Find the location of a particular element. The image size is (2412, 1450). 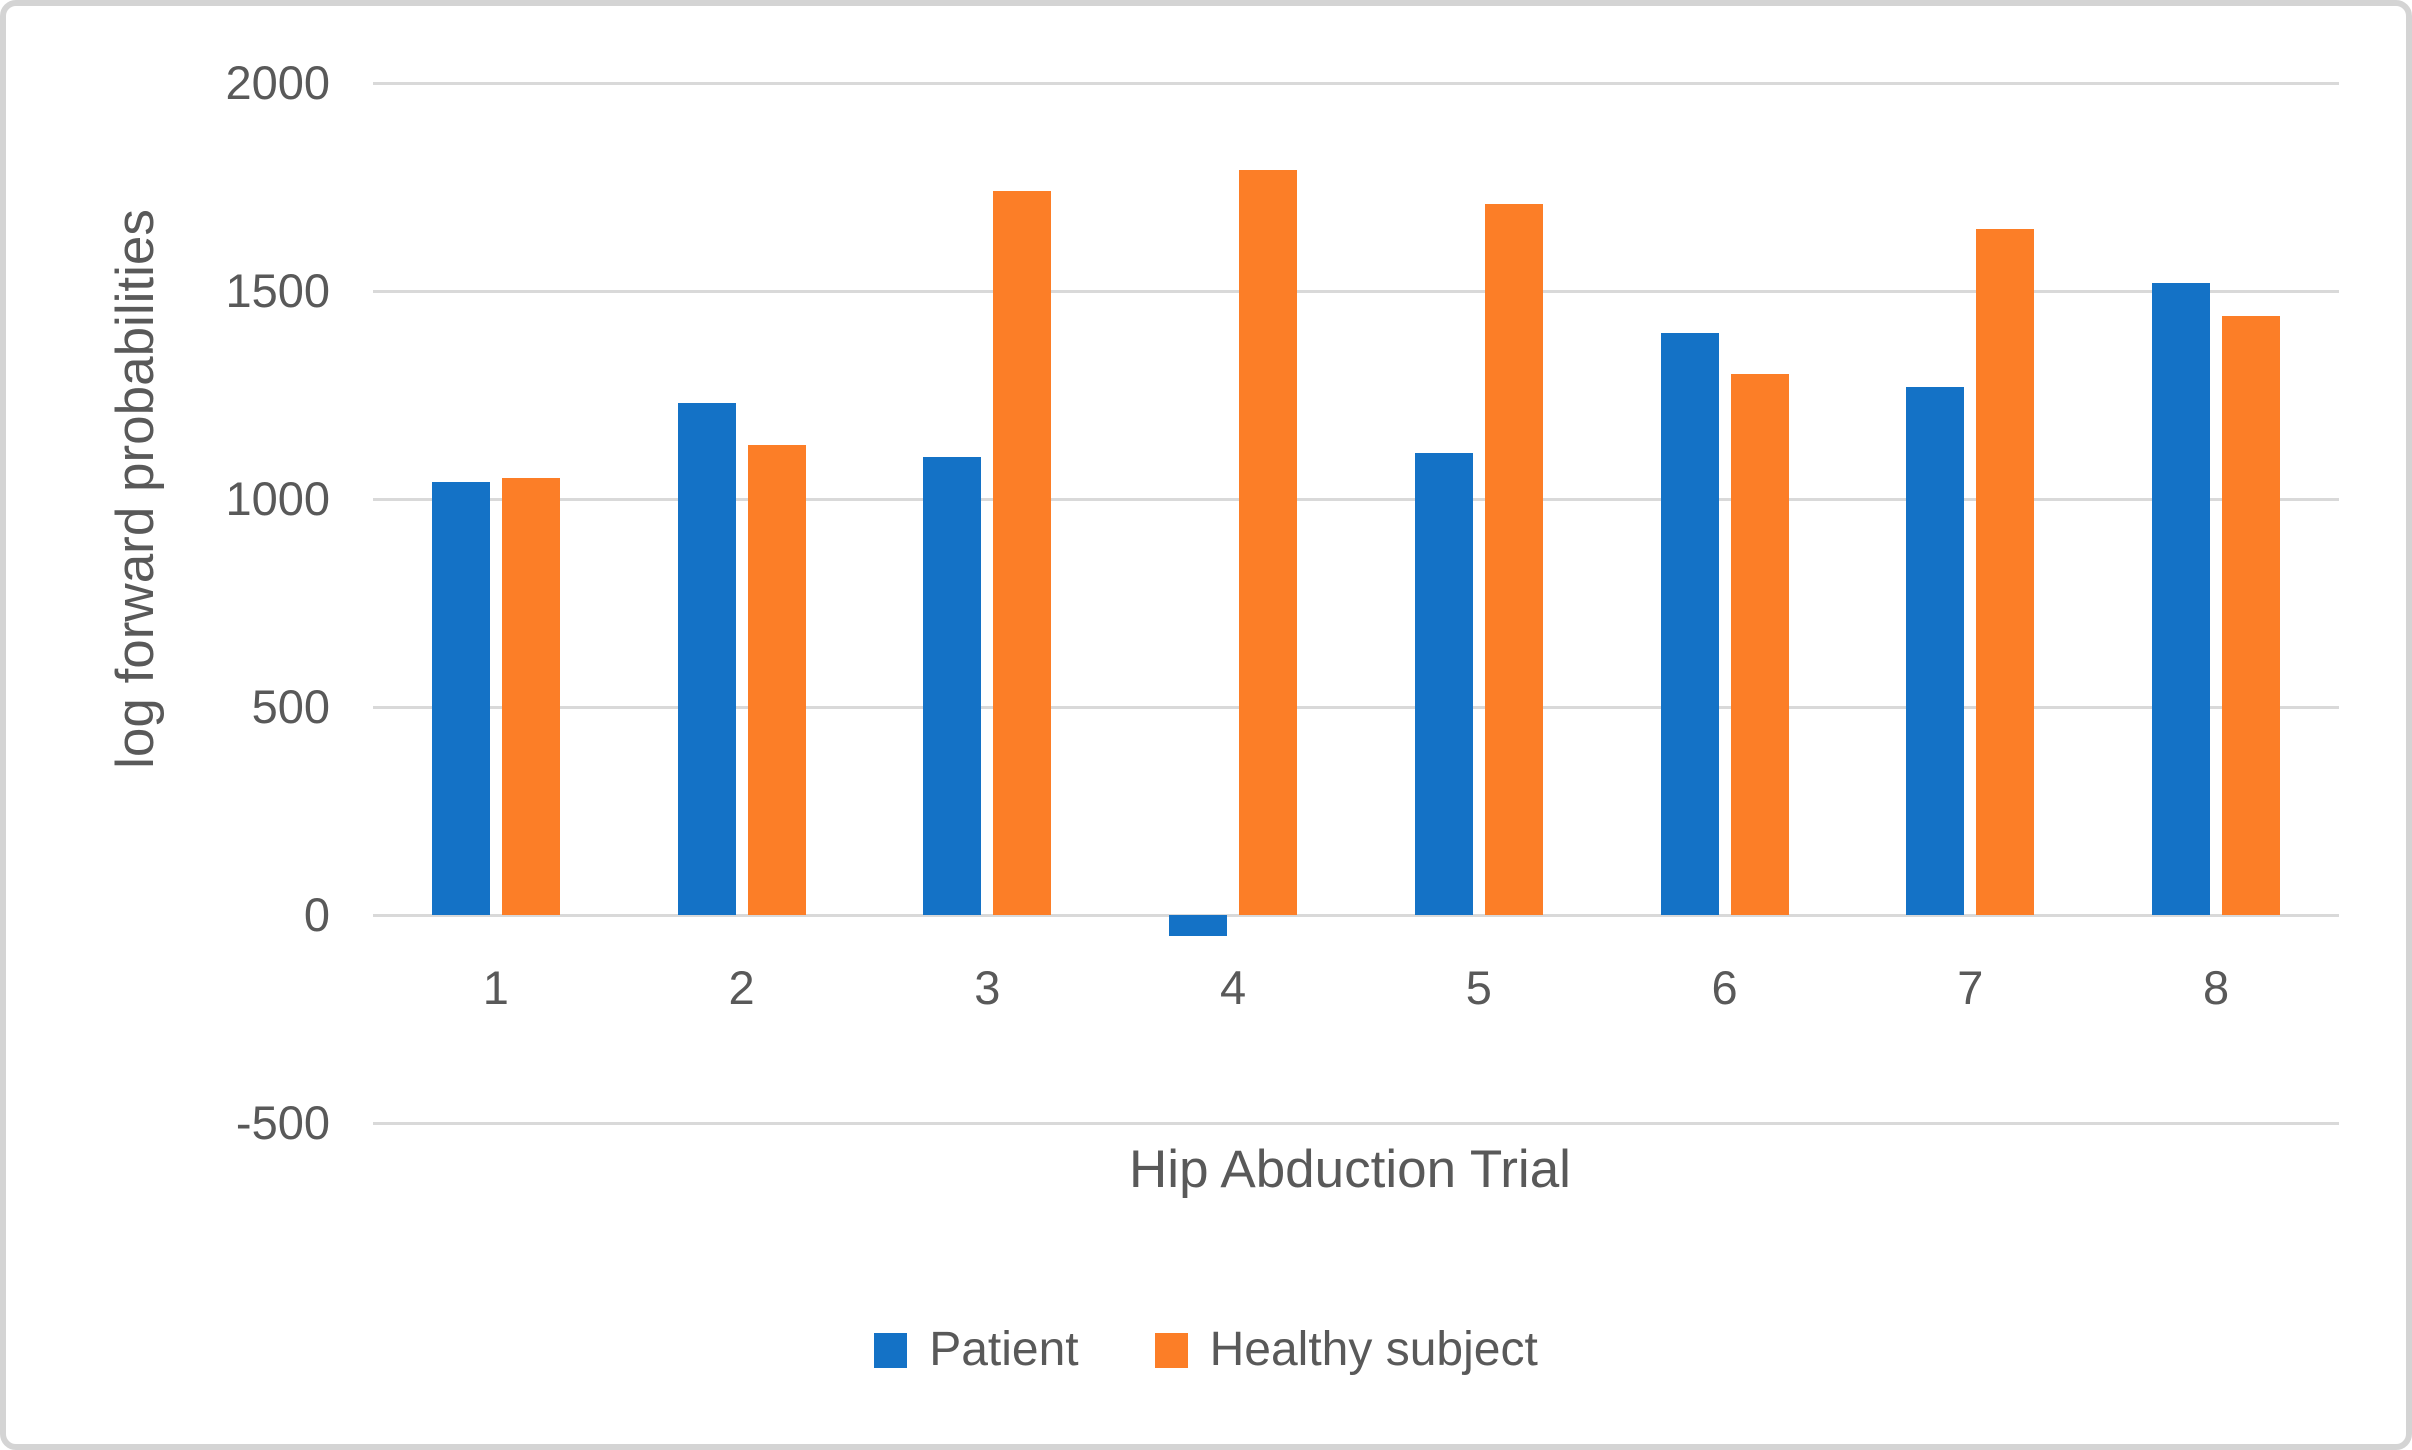

gridline-y-2000 is located at coordinates (1356, 83).